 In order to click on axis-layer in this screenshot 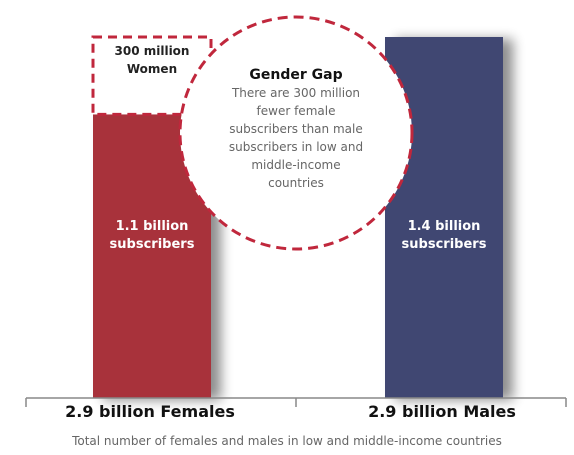, I will do `click(296, 402)`.